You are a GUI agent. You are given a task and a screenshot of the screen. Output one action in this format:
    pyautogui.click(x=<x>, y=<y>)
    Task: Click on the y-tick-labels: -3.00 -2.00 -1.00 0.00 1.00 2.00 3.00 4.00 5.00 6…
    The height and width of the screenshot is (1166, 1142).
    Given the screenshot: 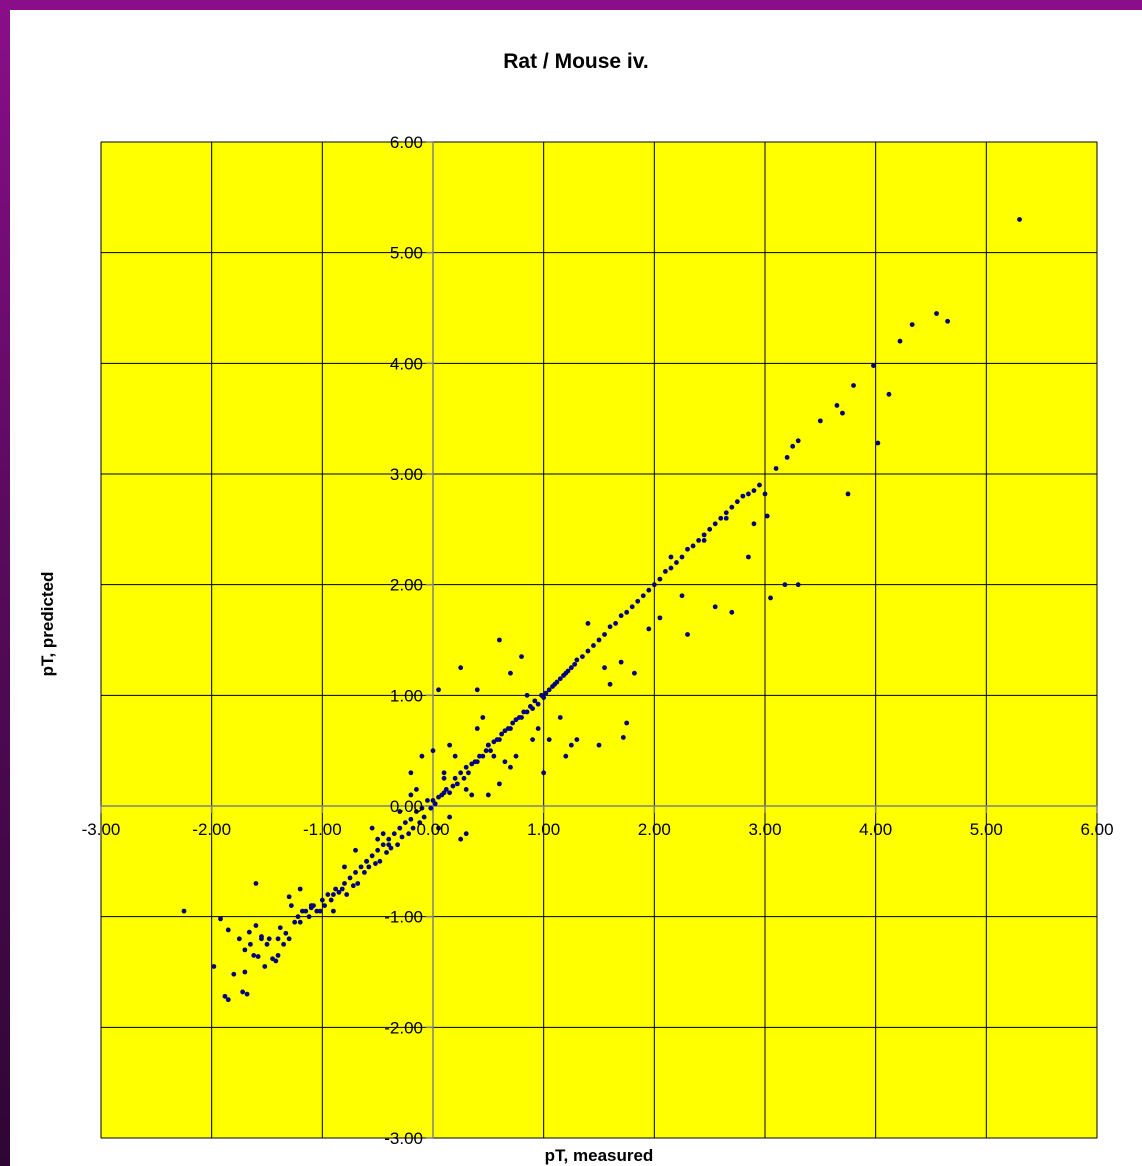 What is the action you would take?
    pyautogui.click(x=403, y=640)
    